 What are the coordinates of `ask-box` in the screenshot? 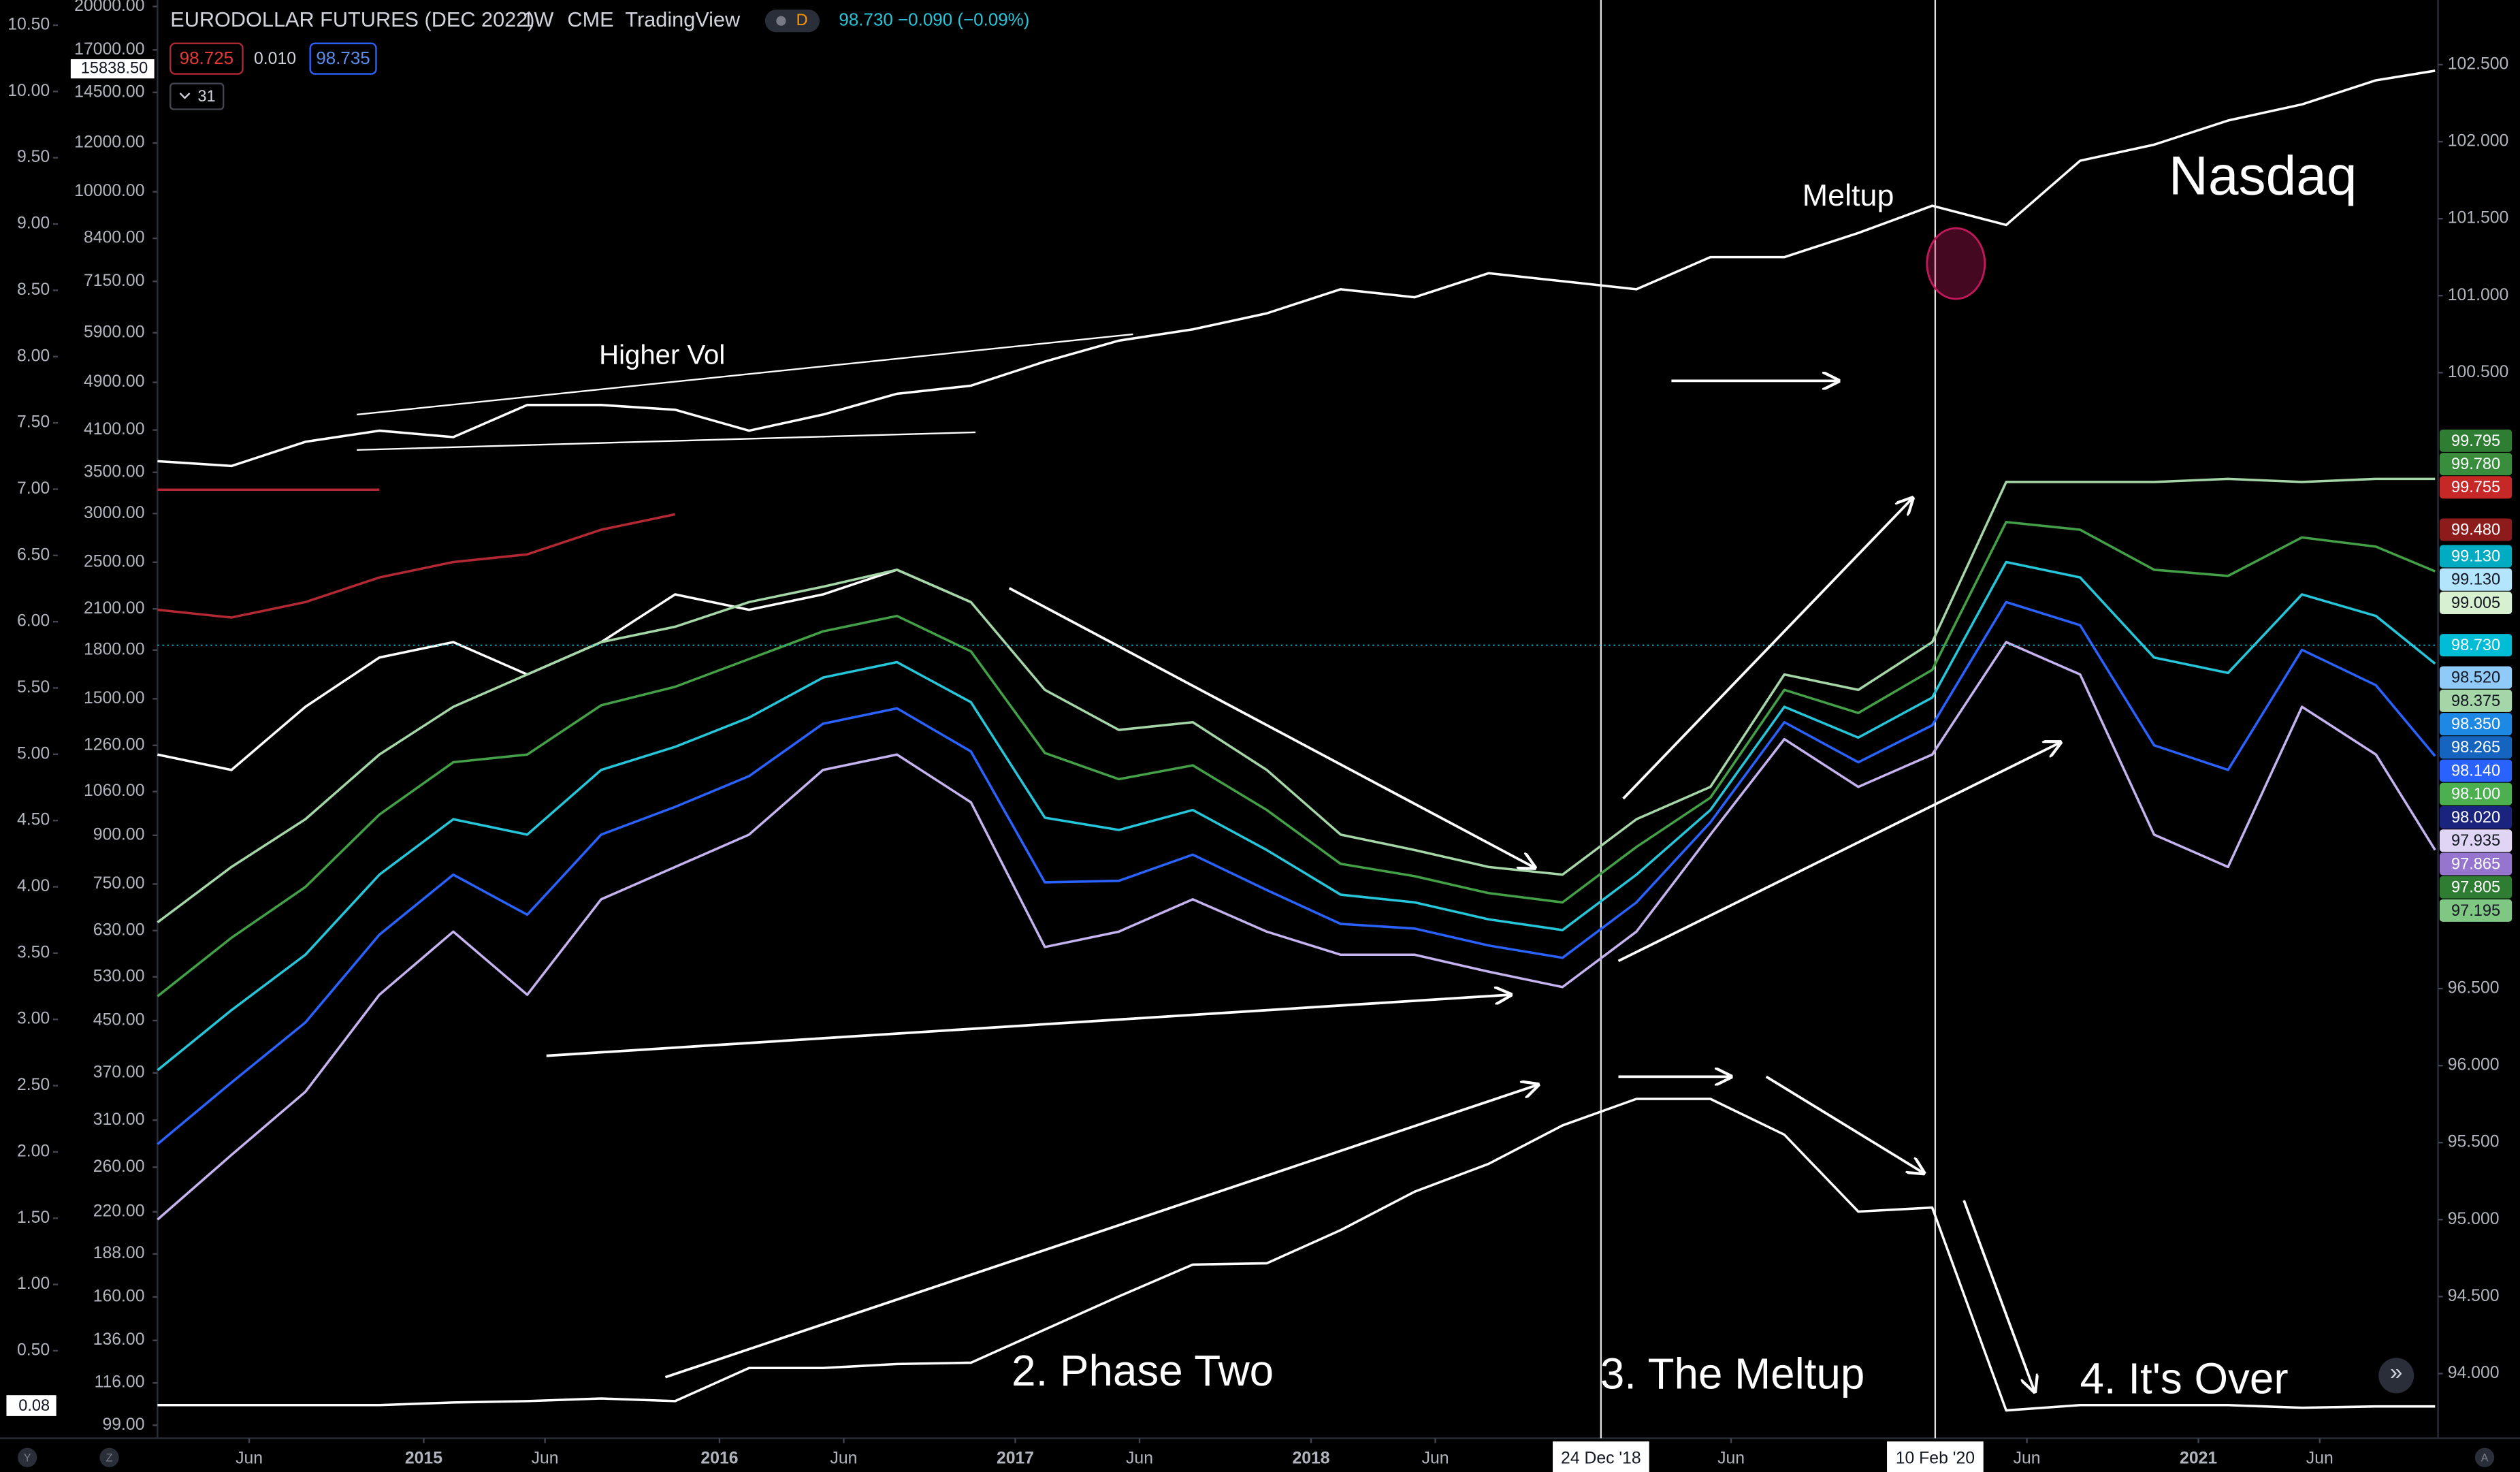 It's located at (343, 58).